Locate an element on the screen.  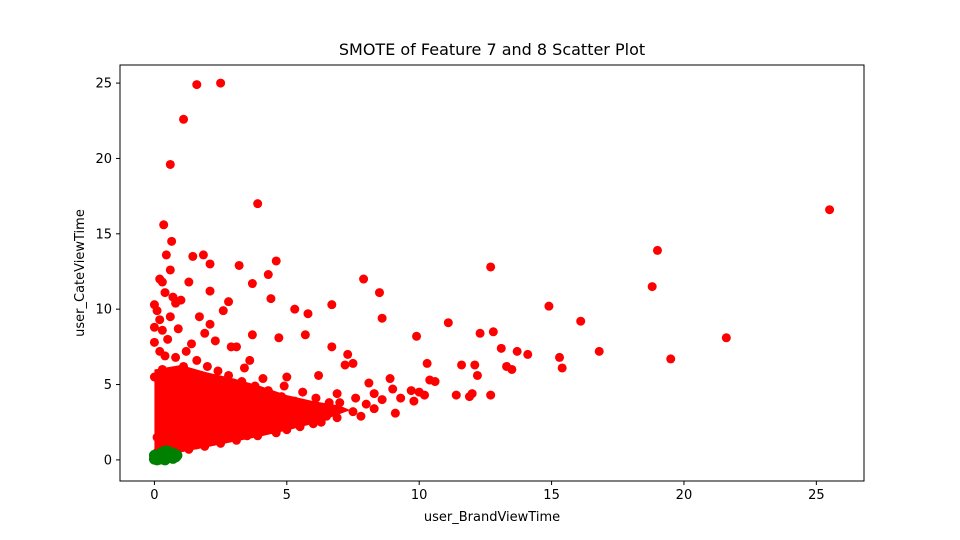
y-axis-ticks: 0 5 10 15 20 25 is located at coordinates (107, 272).